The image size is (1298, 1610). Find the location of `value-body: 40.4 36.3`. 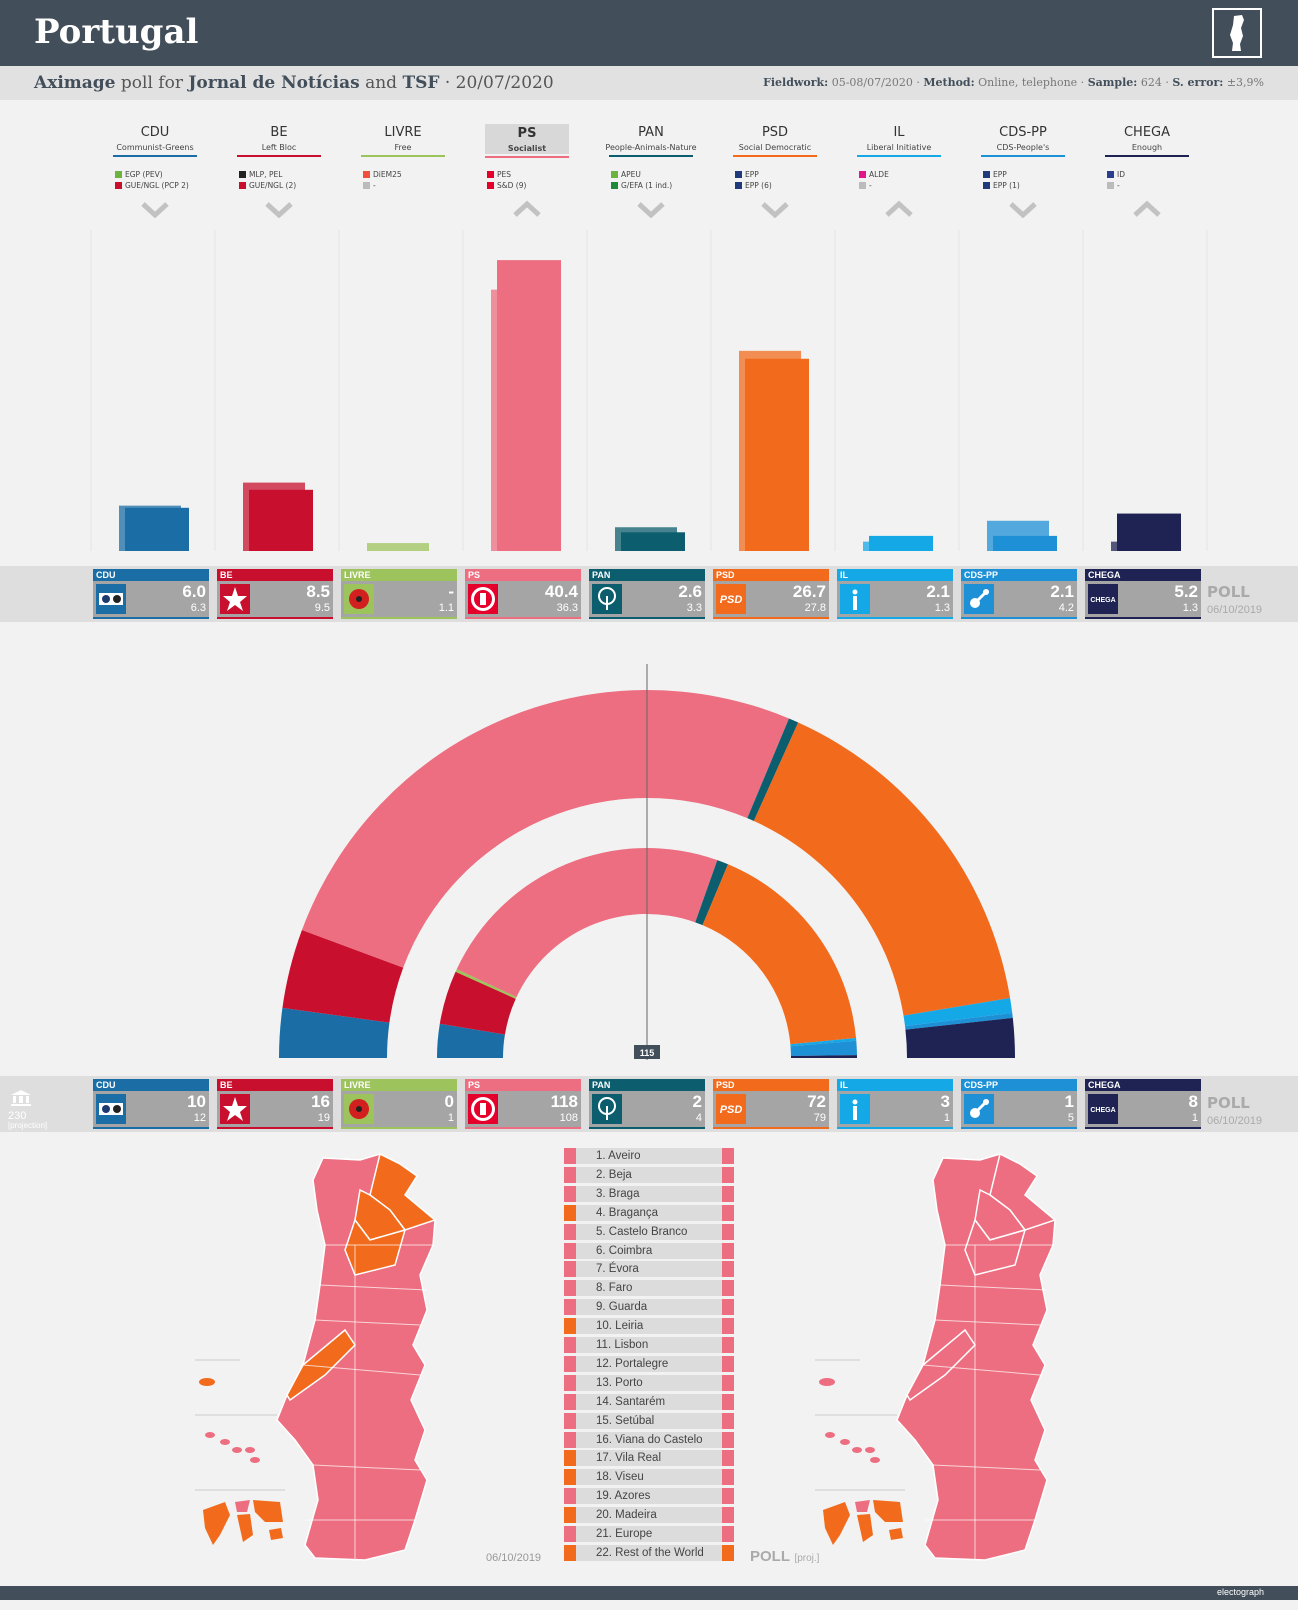

value-body: 40.4 36.3 is located at coordinates (523, 599).